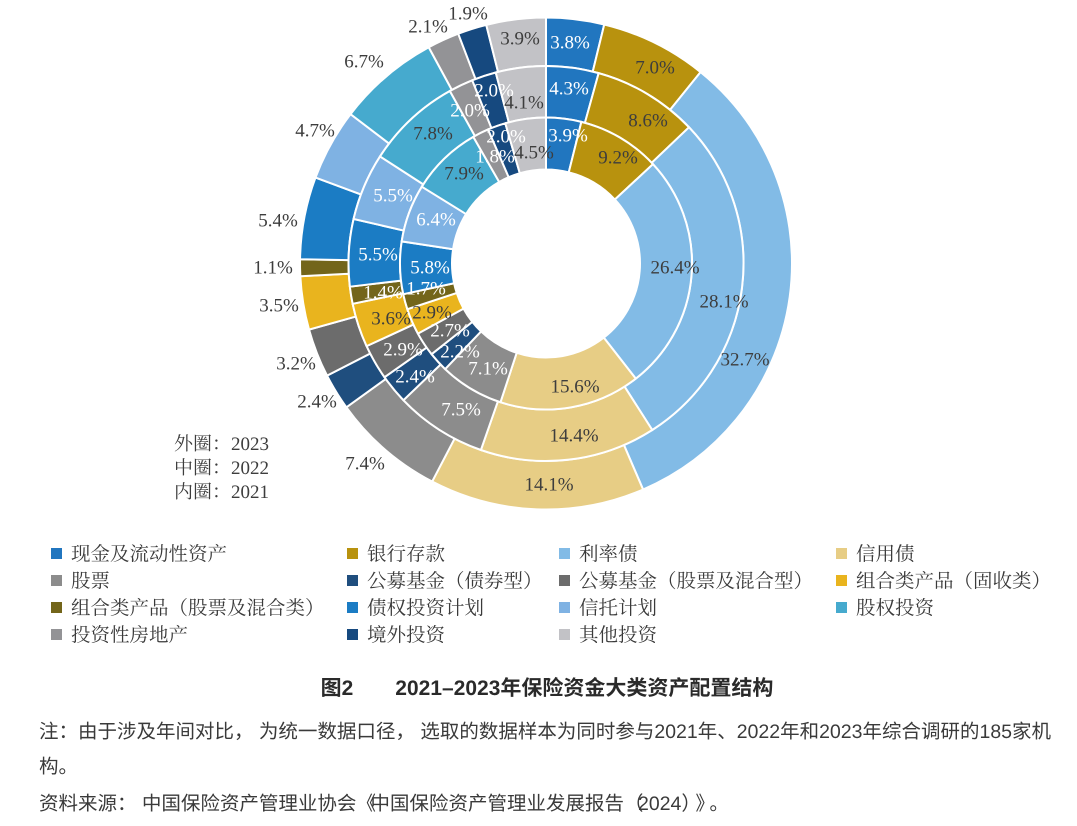 This screenshot has width=1077, height=826. I want to click on svg-text: 1.7%, so click(426, 289).